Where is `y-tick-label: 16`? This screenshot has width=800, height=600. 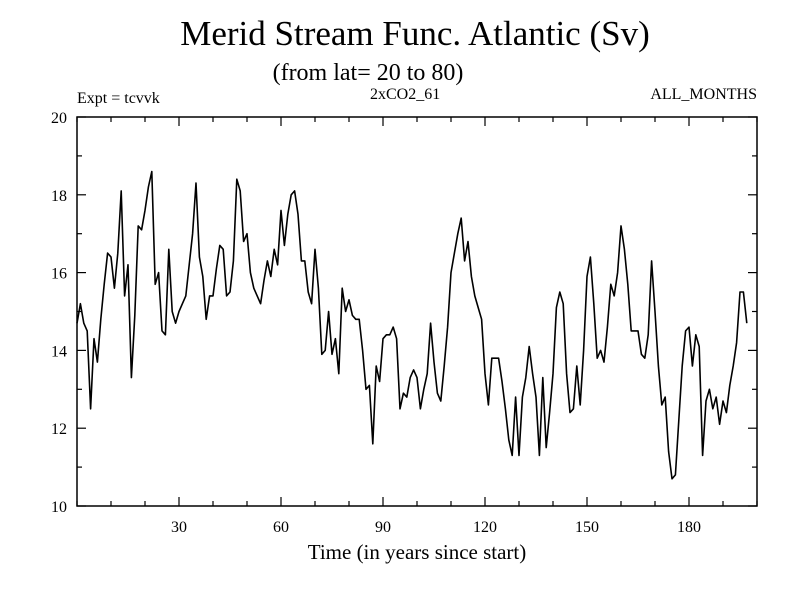 y-tick-label: 16 is located at coordinates (59, 274).